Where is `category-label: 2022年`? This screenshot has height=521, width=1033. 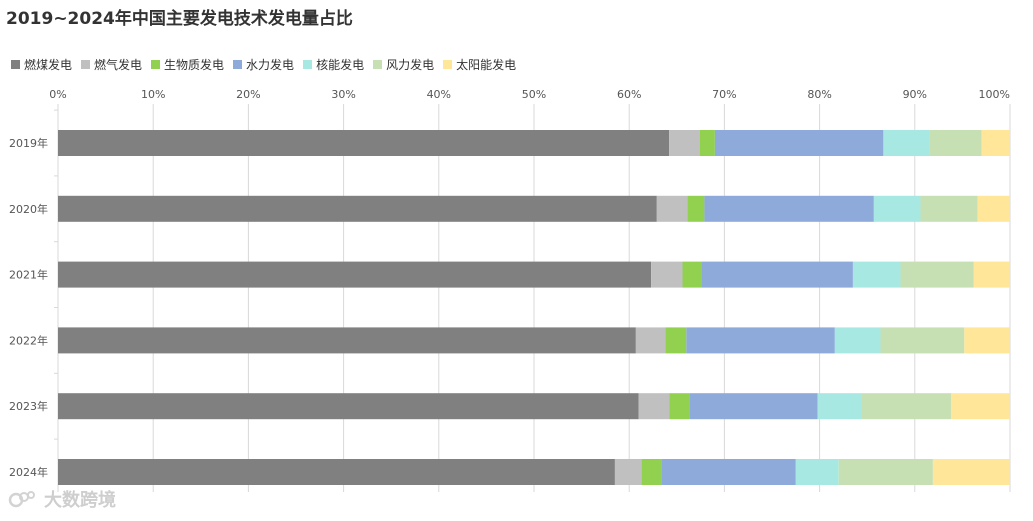
category-label: 2022年 is located at coordinates (28, 340).